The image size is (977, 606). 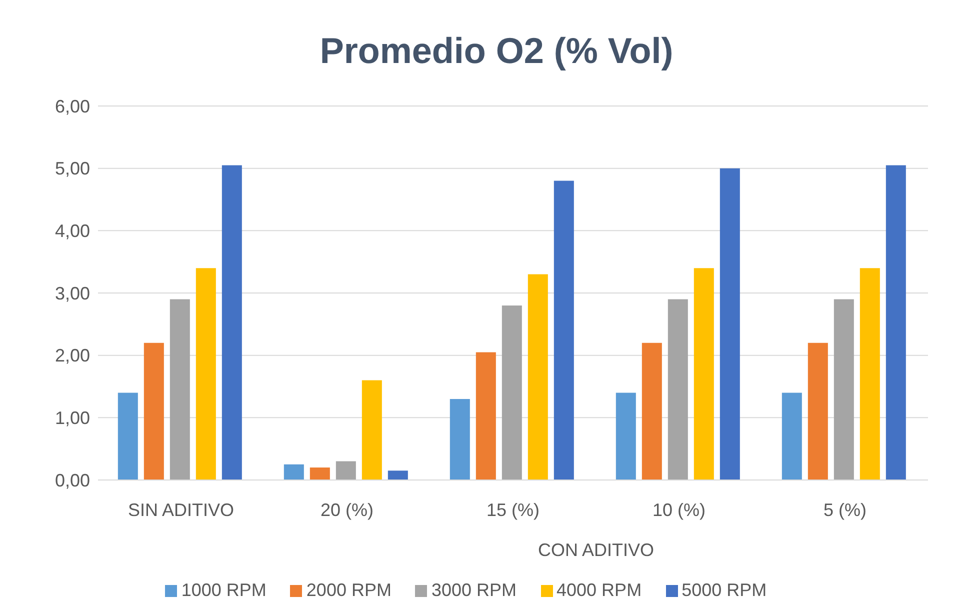 What do you see at coordinates (72, 168) in the screenshot?
I see `y-tick-label: 5,00` at bounding box center [72, 168].